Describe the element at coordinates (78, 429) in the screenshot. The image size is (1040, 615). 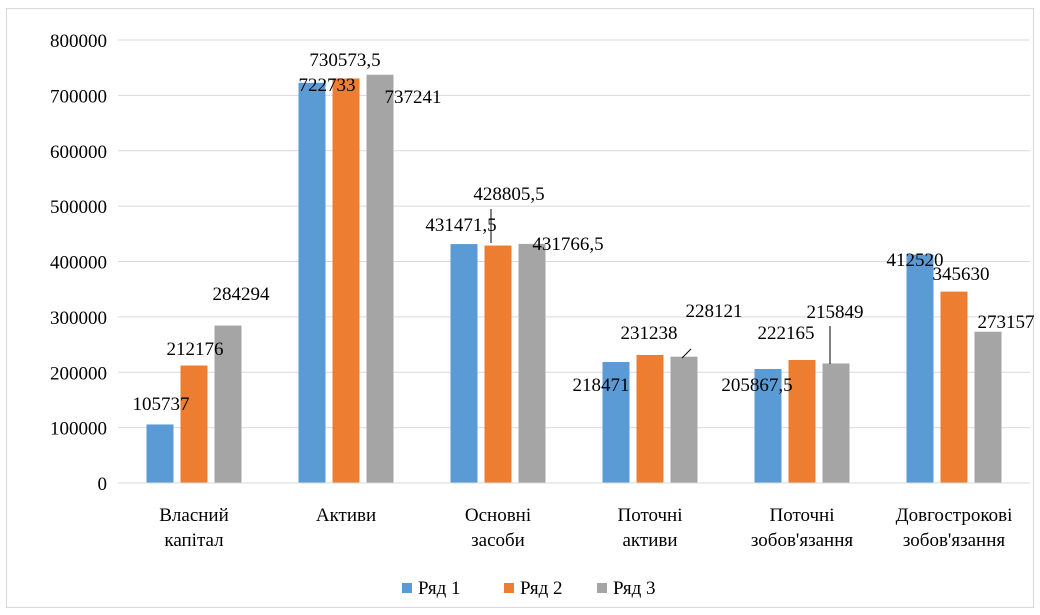
I see `y-tick-label: 100000` at that location.